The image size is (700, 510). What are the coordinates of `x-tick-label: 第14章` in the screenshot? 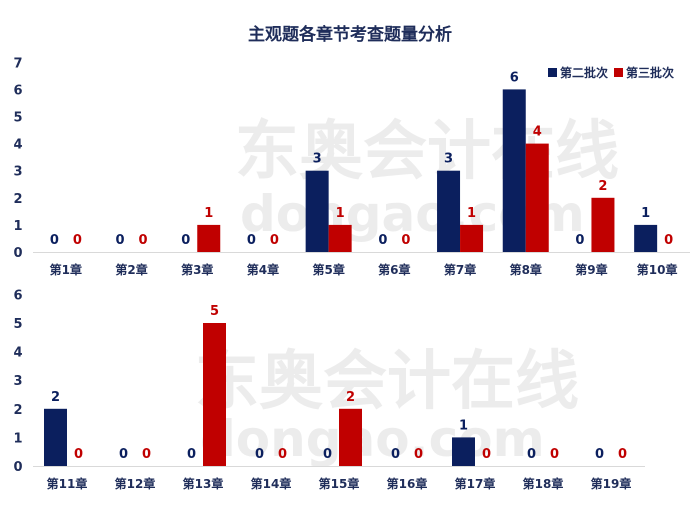 It's located at (271, 483).